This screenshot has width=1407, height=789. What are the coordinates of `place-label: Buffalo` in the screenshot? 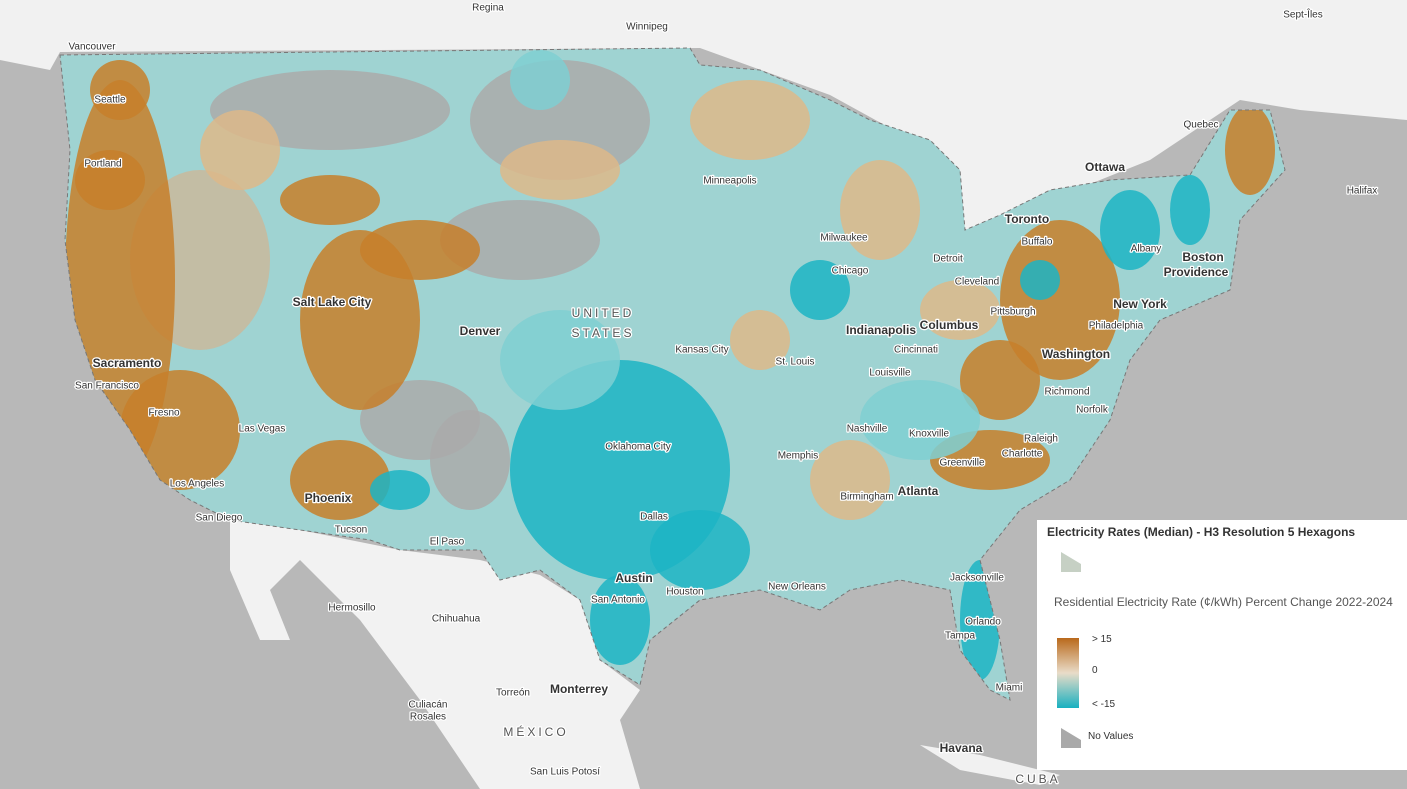 It's located at (1037, 242).